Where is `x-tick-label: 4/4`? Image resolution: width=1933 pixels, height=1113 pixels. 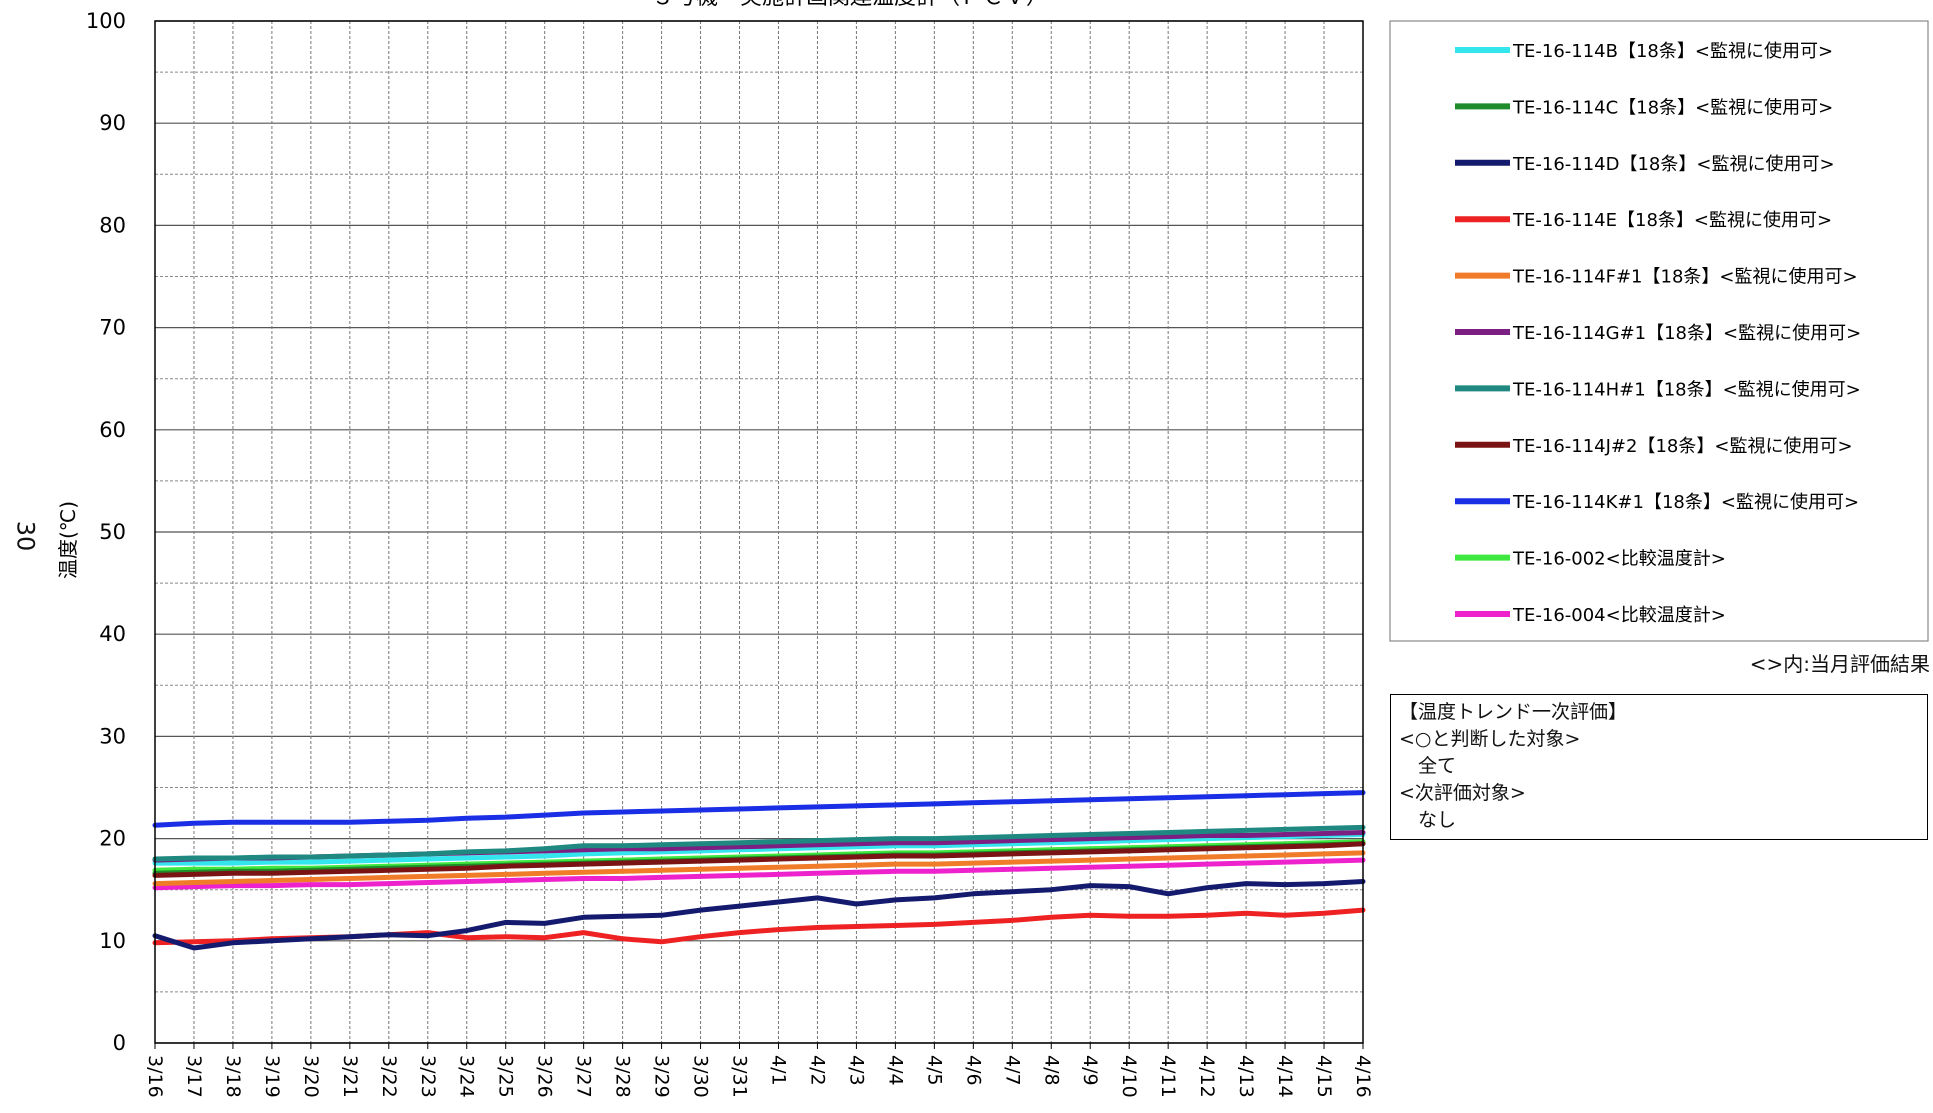
x-tick-label: 4/4 is located at coordinates (895, 1070).